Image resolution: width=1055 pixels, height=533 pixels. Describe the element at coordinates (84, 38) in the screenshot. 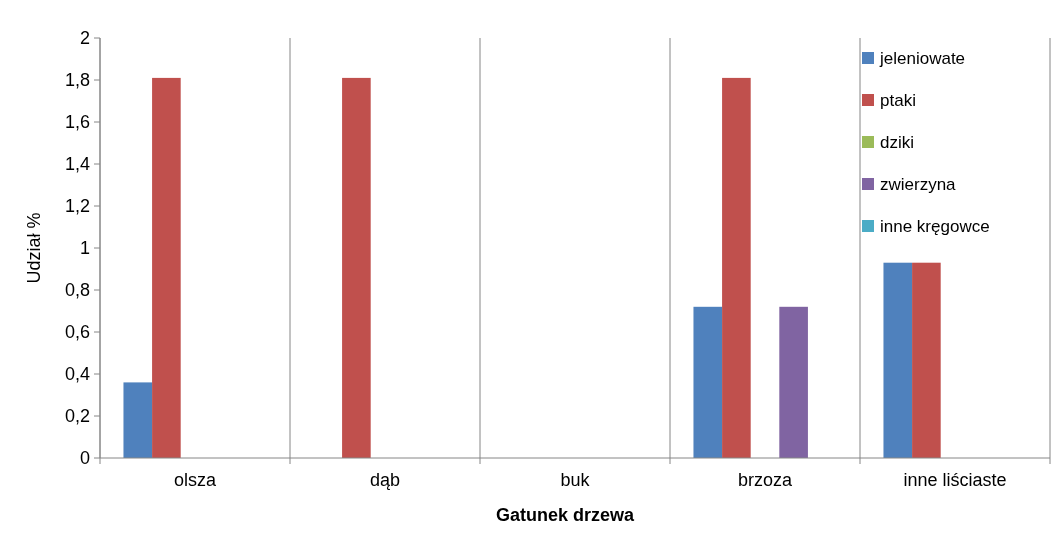

I see `y-tick-label: 2` at that location.